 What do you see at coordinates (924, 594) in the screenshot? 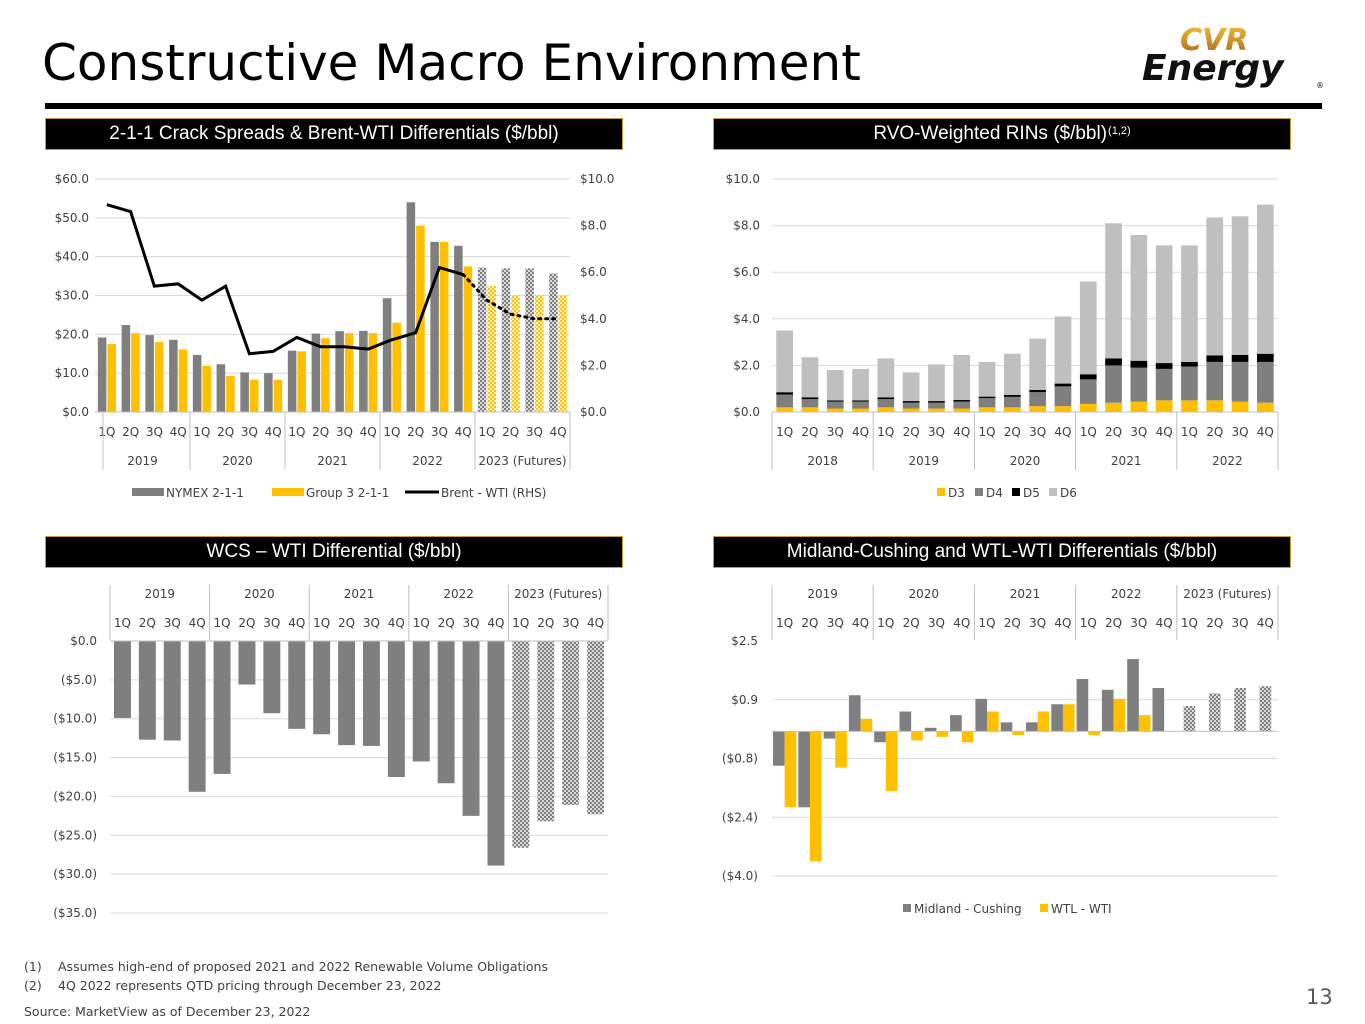
I see `midland-x-year: 2020` at bounding box center [924, 594].